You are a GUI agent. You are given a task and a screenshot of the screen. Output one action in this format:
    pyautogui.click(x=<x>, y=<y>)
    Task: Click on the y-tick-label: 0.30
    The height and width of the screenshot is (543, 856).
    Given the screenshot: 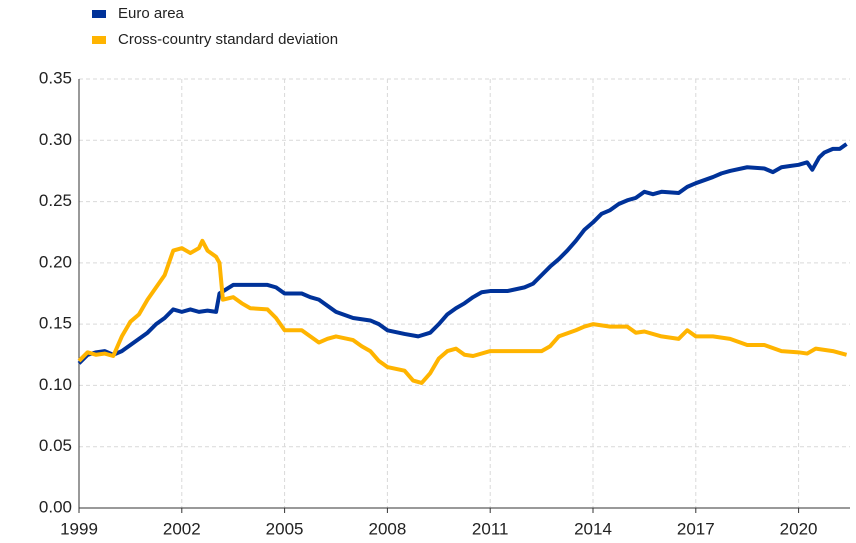 What is the action you would take?
    pyautogui.click(x=55, y=139)
    